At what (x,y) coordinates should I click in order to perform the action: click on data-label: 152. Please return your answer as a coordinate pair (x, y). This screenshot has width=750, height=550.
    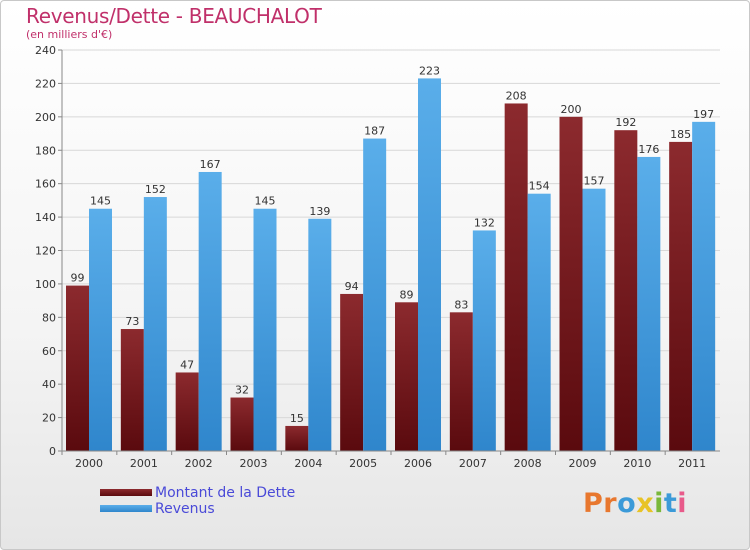
    Looking at the image, I should click on (155, 189).